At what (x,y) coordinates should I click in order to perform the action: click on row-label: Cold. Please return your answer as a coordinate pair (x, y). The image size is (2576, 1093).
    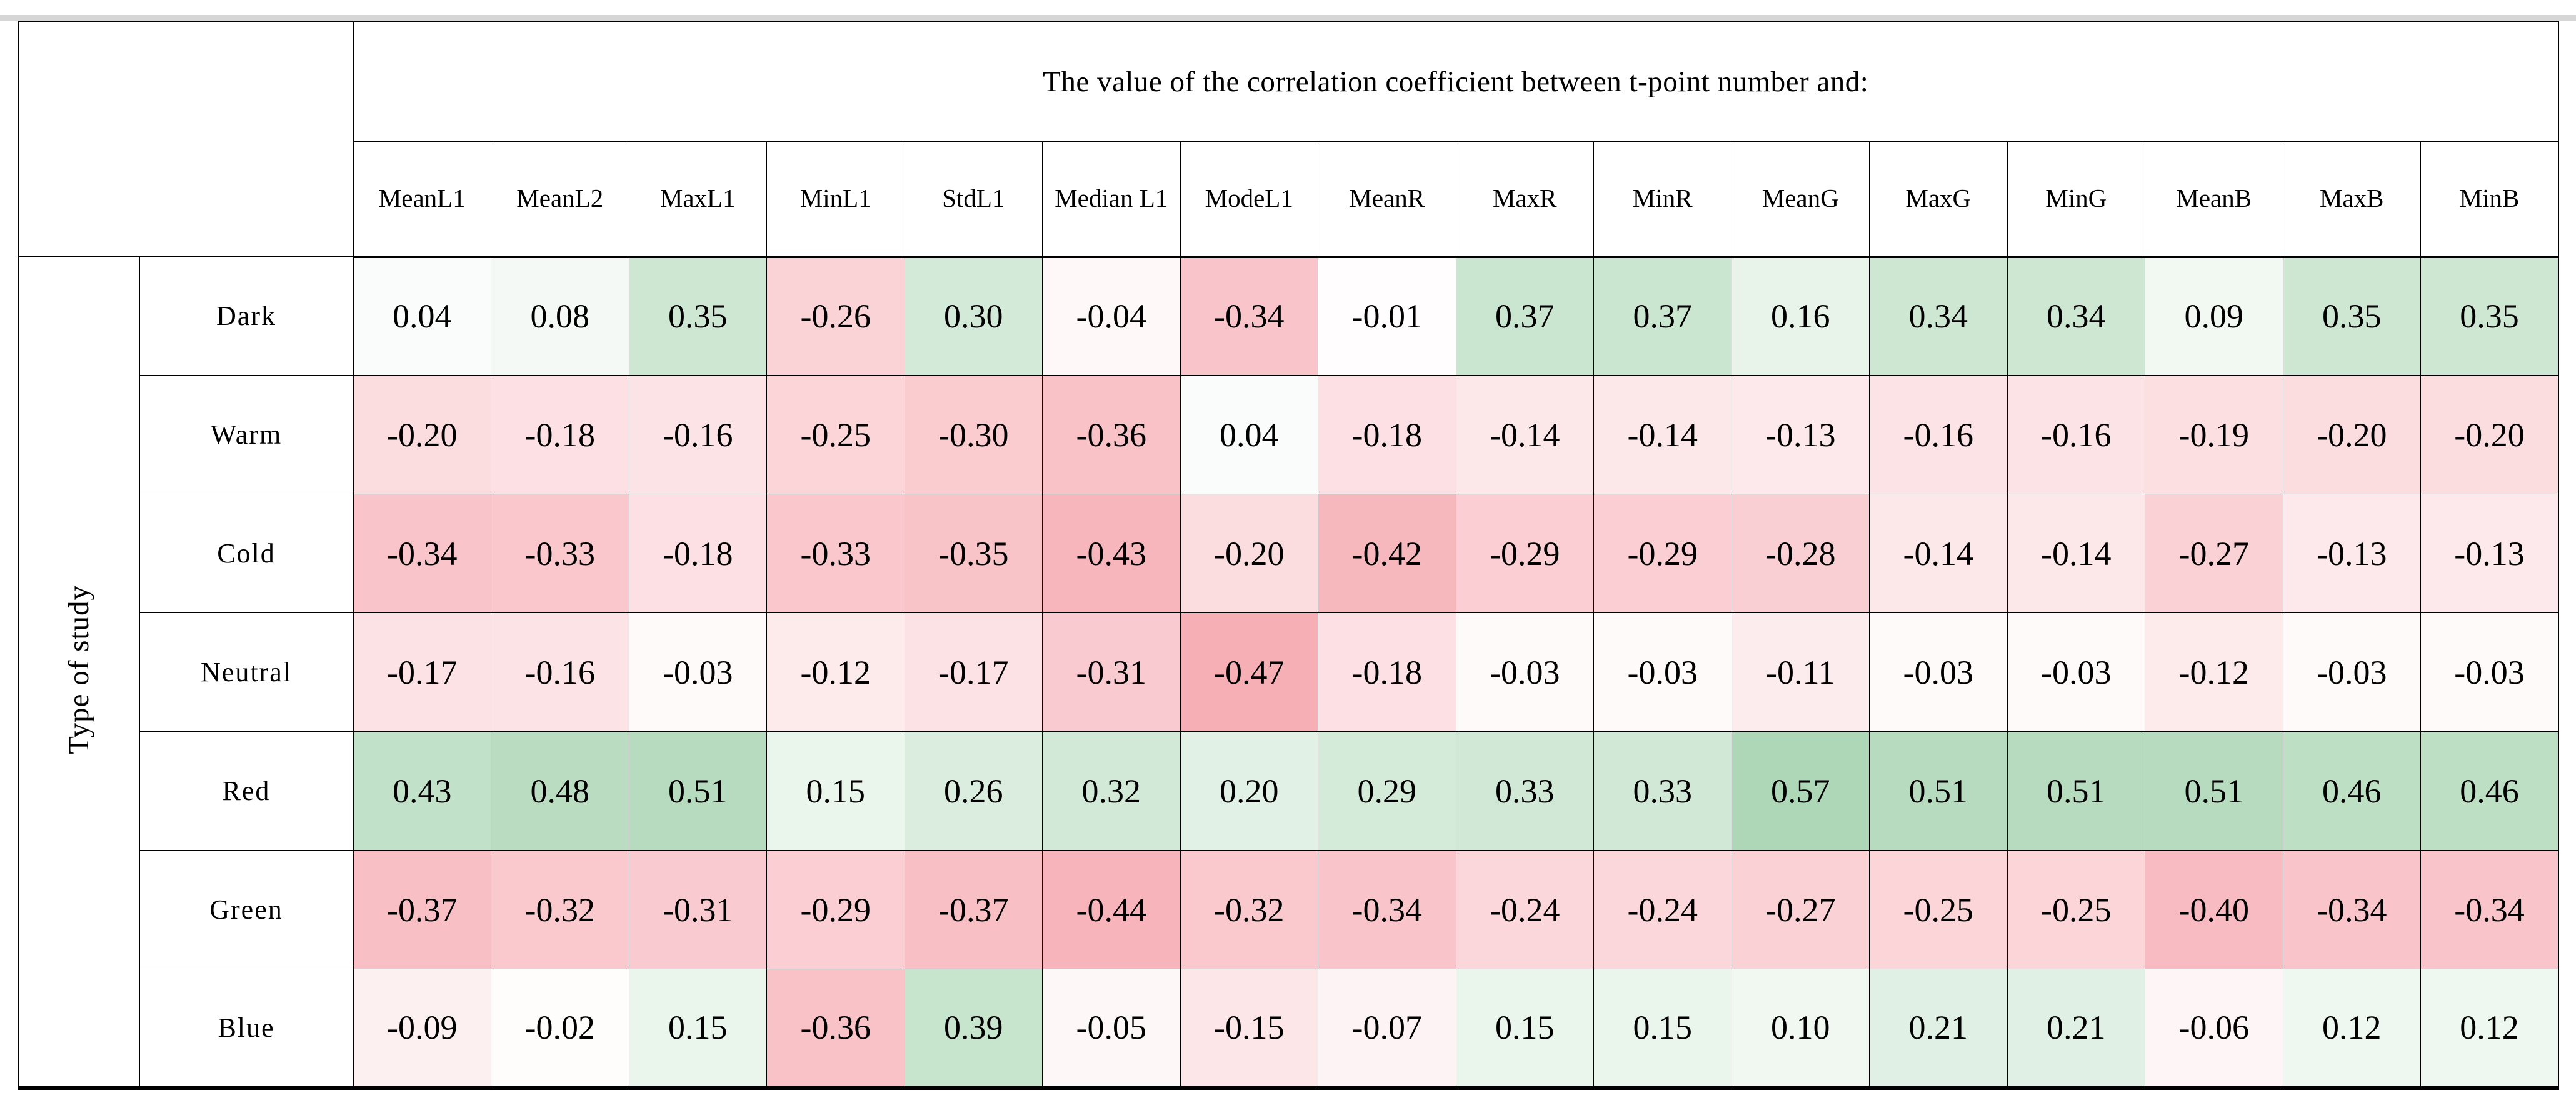
    Looking at the image, I should click on (246, 553).